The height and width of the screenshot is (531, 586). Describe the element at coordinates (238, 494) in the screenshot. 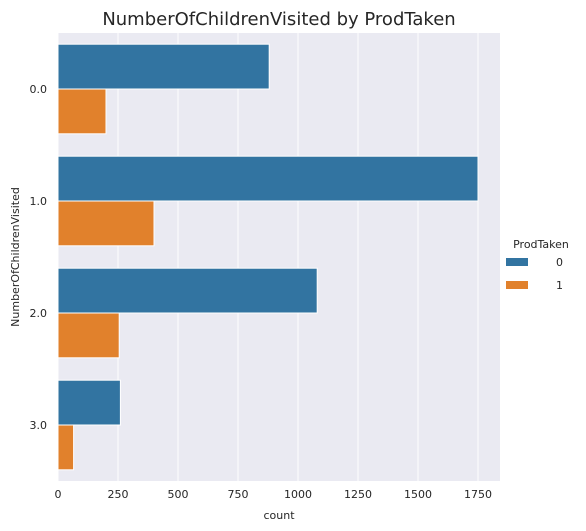

I see `x-tick-label: 750` at that location.